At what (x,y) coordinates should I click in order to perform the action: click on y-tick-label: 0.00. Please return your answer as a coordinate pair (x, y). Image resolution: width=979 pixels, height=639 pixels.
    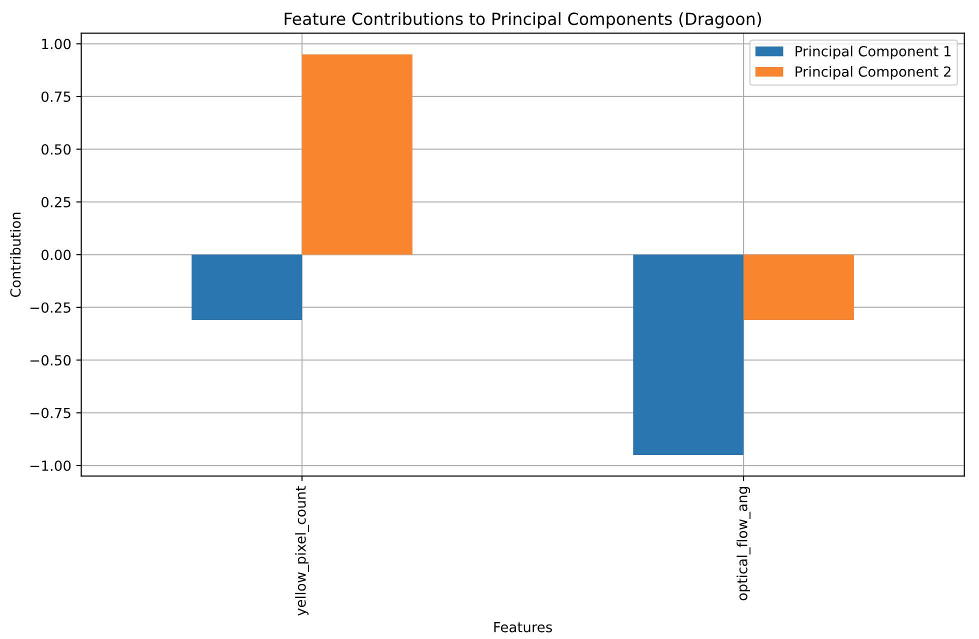
    Looking at the image, I should click on (56, 255).